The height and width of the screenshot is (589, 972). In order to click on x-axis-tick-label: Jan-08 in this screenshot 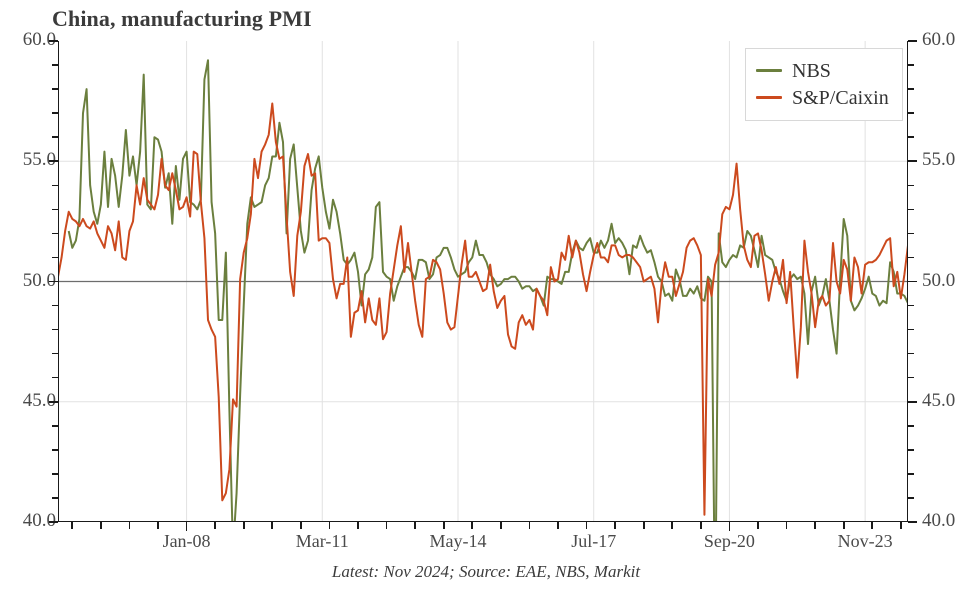, I will do `click(186, 541)`.